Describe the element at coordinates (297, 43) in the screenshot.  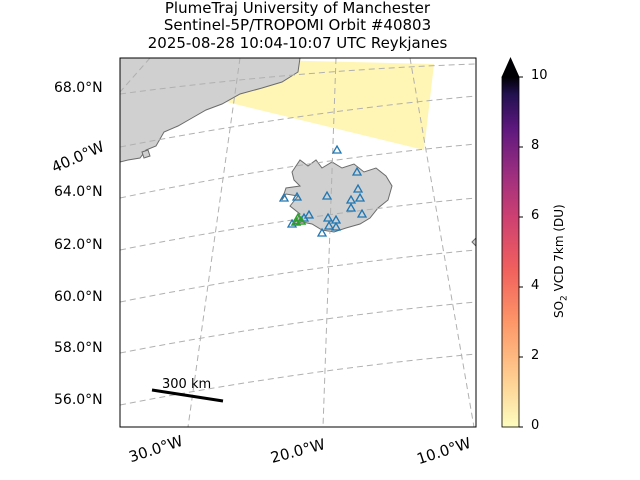
I see `title-line-3: 2025-08-28 10:04-10:07 UTC Reykjanes` at that location.